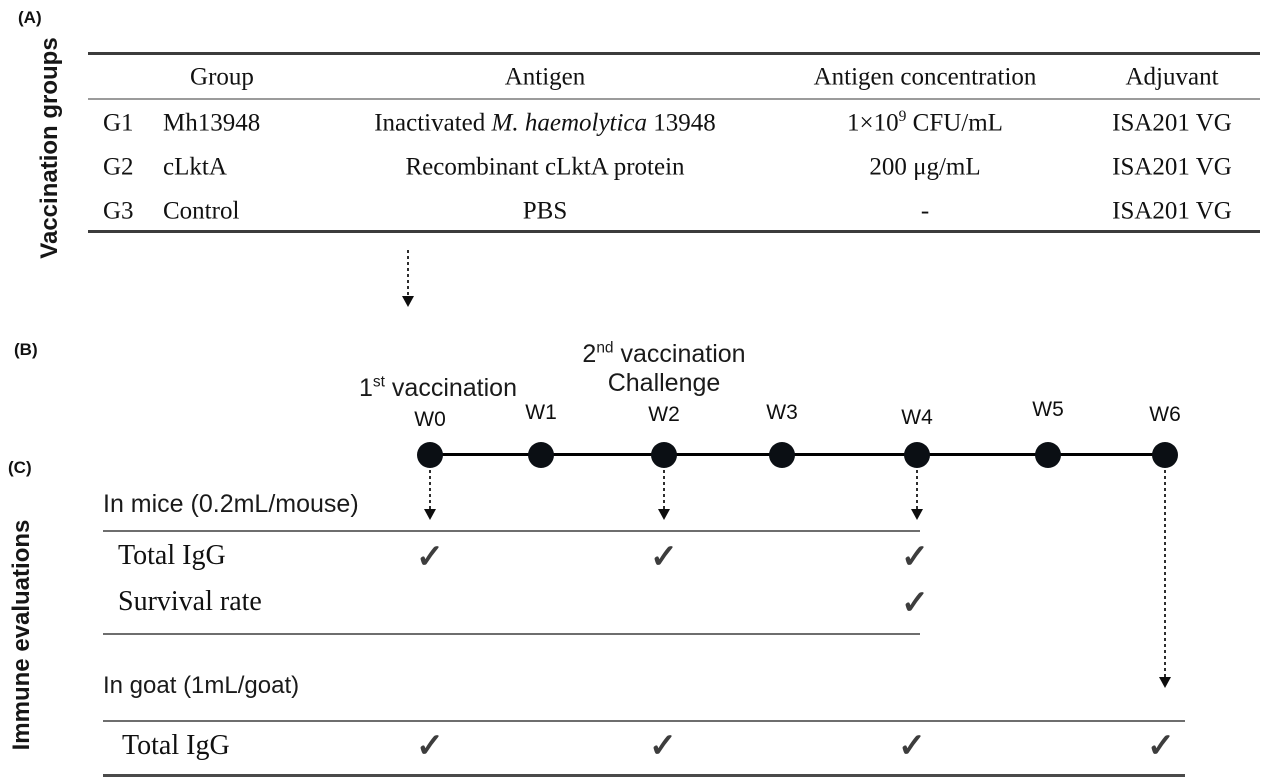 The width and height of the screenshot is (1268, 779). What do you see at coordinates (605, 348) in the screenshot?
I see `ordinal-suffix: nd` at bounding box center [605, 348].